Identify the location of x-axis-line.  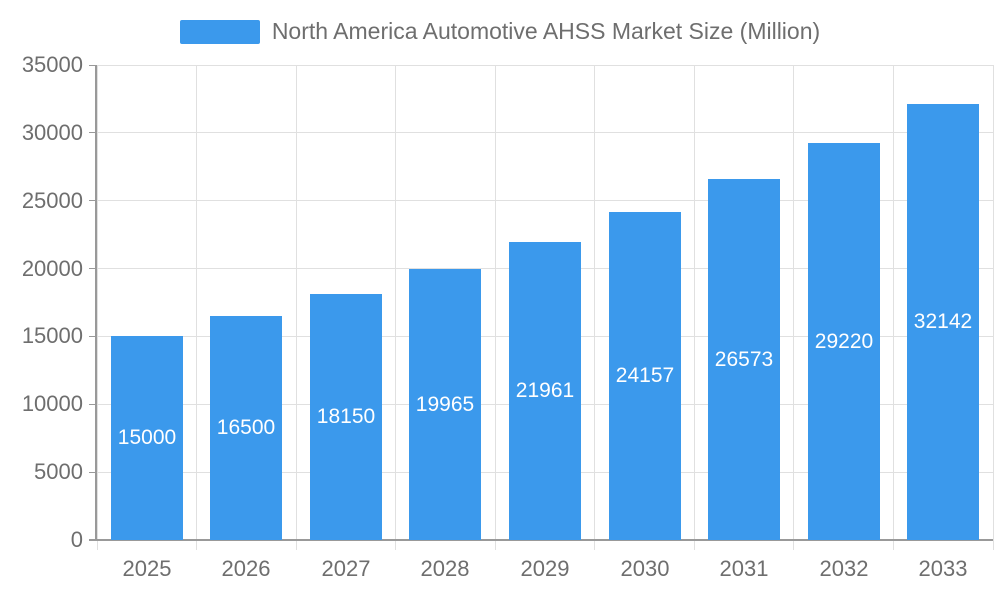
(541, 540).